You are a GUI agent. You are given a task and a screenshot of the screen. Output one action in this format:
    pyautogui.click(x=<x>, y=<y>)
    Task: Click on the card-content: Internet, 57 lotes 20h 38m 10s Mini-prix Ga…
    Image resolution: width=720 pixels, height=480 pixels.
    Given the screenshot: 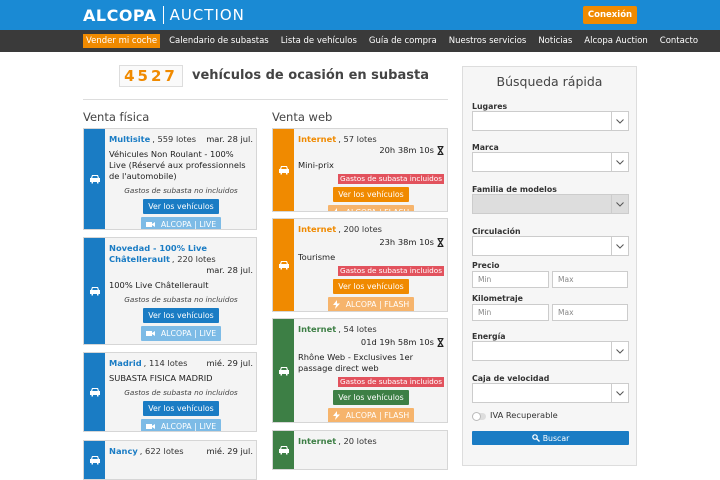 What is the action you would take?
    pyautogui.click(x=371, y=172)
    